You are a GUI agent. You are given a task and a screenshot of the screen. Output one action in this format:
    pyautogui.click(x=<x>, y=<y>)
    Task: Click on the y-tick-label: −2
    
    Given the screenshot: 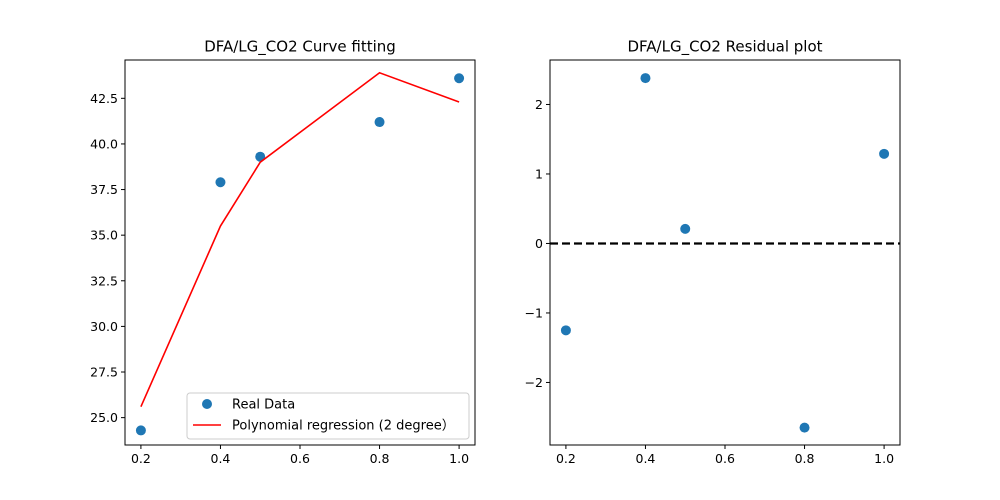 What is the action you would take?
    pyautogui.click(x=534, y=382)
    